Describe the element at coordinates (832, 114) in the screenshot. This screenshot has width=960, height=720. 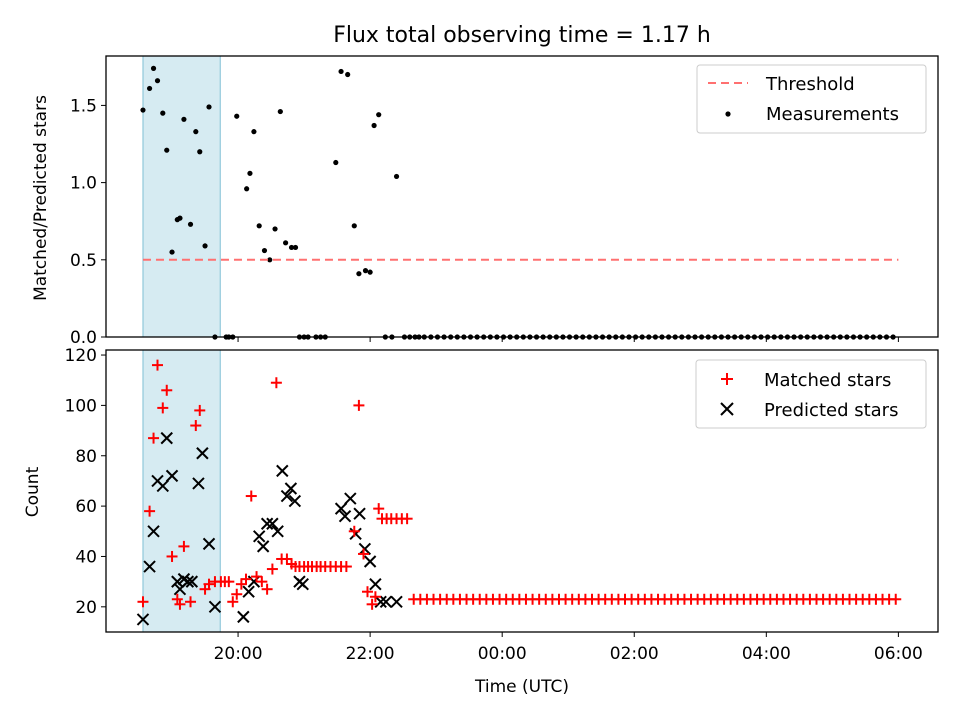
I see `legend-measurements-label: Measurements` at that location.